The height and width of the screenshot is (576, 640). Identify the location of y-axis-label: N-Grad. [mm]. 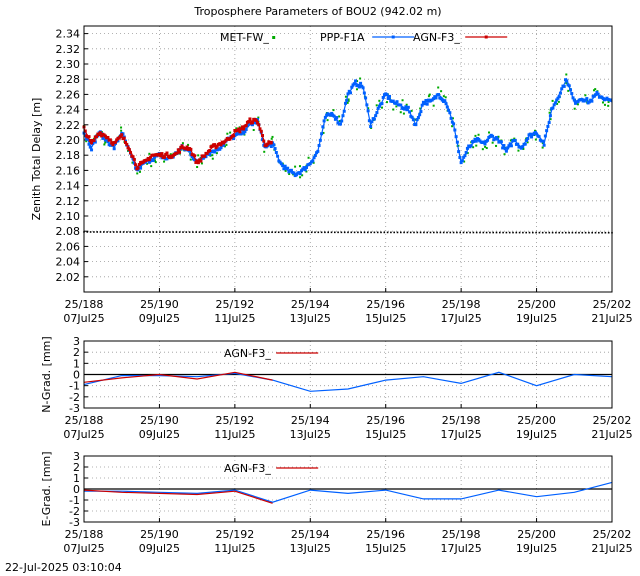
(46, 374).